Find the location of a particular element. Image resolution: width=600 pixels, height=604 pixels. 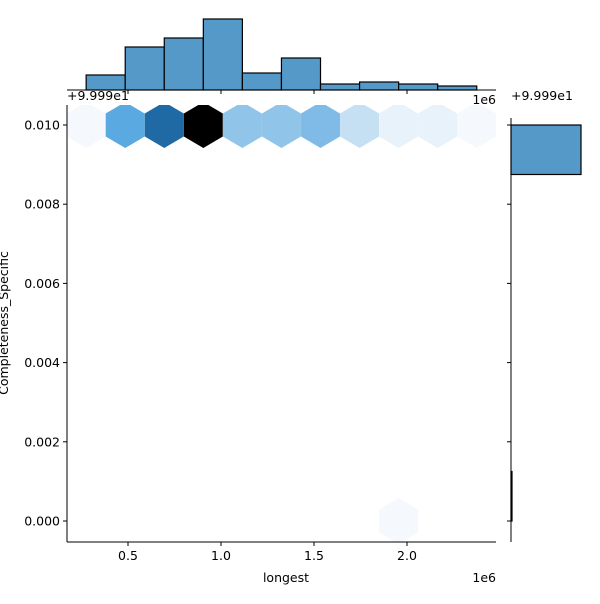

y-tick-label: 0.002 is located at coordinates (42, 441).